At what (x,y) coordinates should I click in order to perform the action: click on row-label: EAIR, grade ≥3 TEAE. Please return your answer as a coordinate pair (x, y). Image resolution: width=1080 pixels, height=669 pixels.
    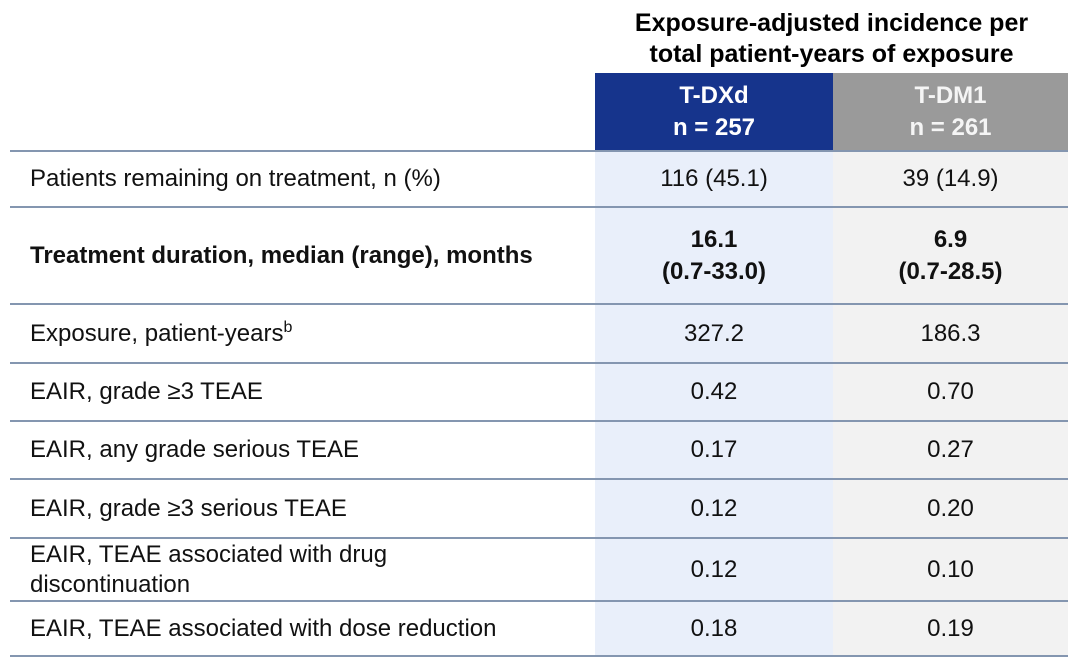
    Looking at the image, I should click on (302, 391).